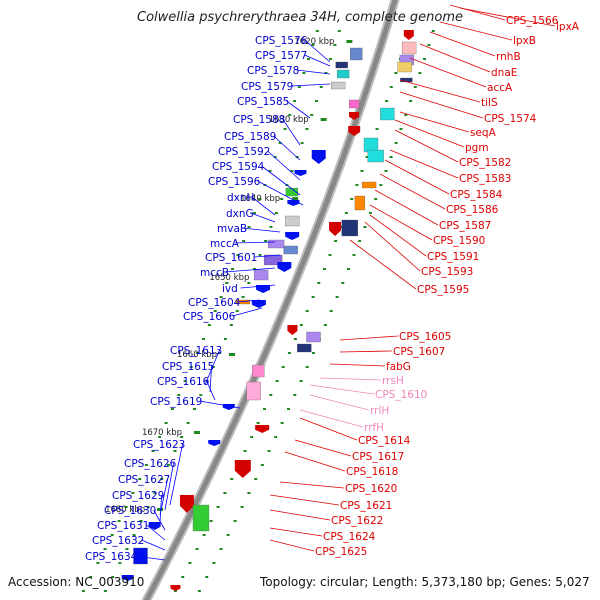  I want to click on right-gene-label: lpxB, so click(524, 41).